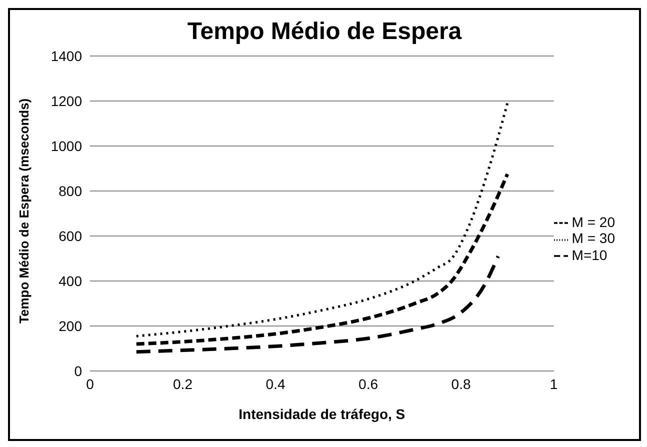 Image resolution: width=647 pixels, height=447 pixels. Describe the element at coordinates (461, 384) in the screenshot. I see `x-tick-label: 0.8` at that location.